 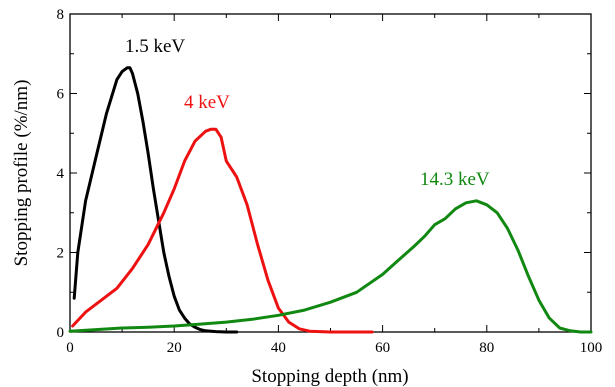 I want to click on x-tick-label: 60, so click(x=382, y=348).